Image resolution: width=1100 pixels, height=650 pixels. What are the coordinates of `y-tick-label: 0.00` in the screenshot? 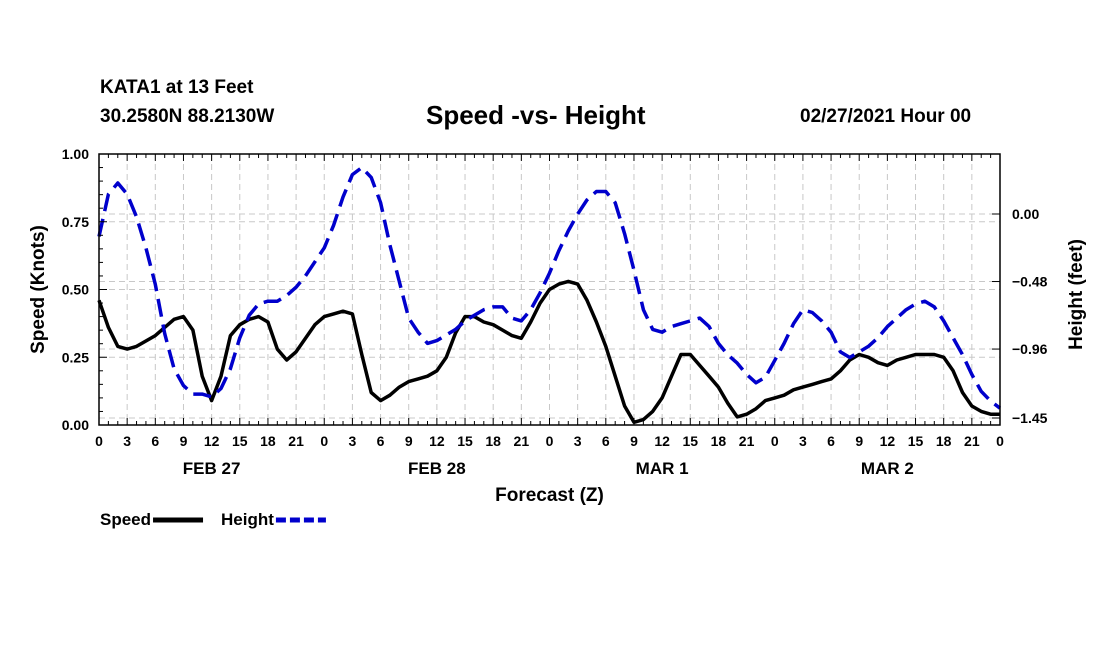 It's located at (75, 425).